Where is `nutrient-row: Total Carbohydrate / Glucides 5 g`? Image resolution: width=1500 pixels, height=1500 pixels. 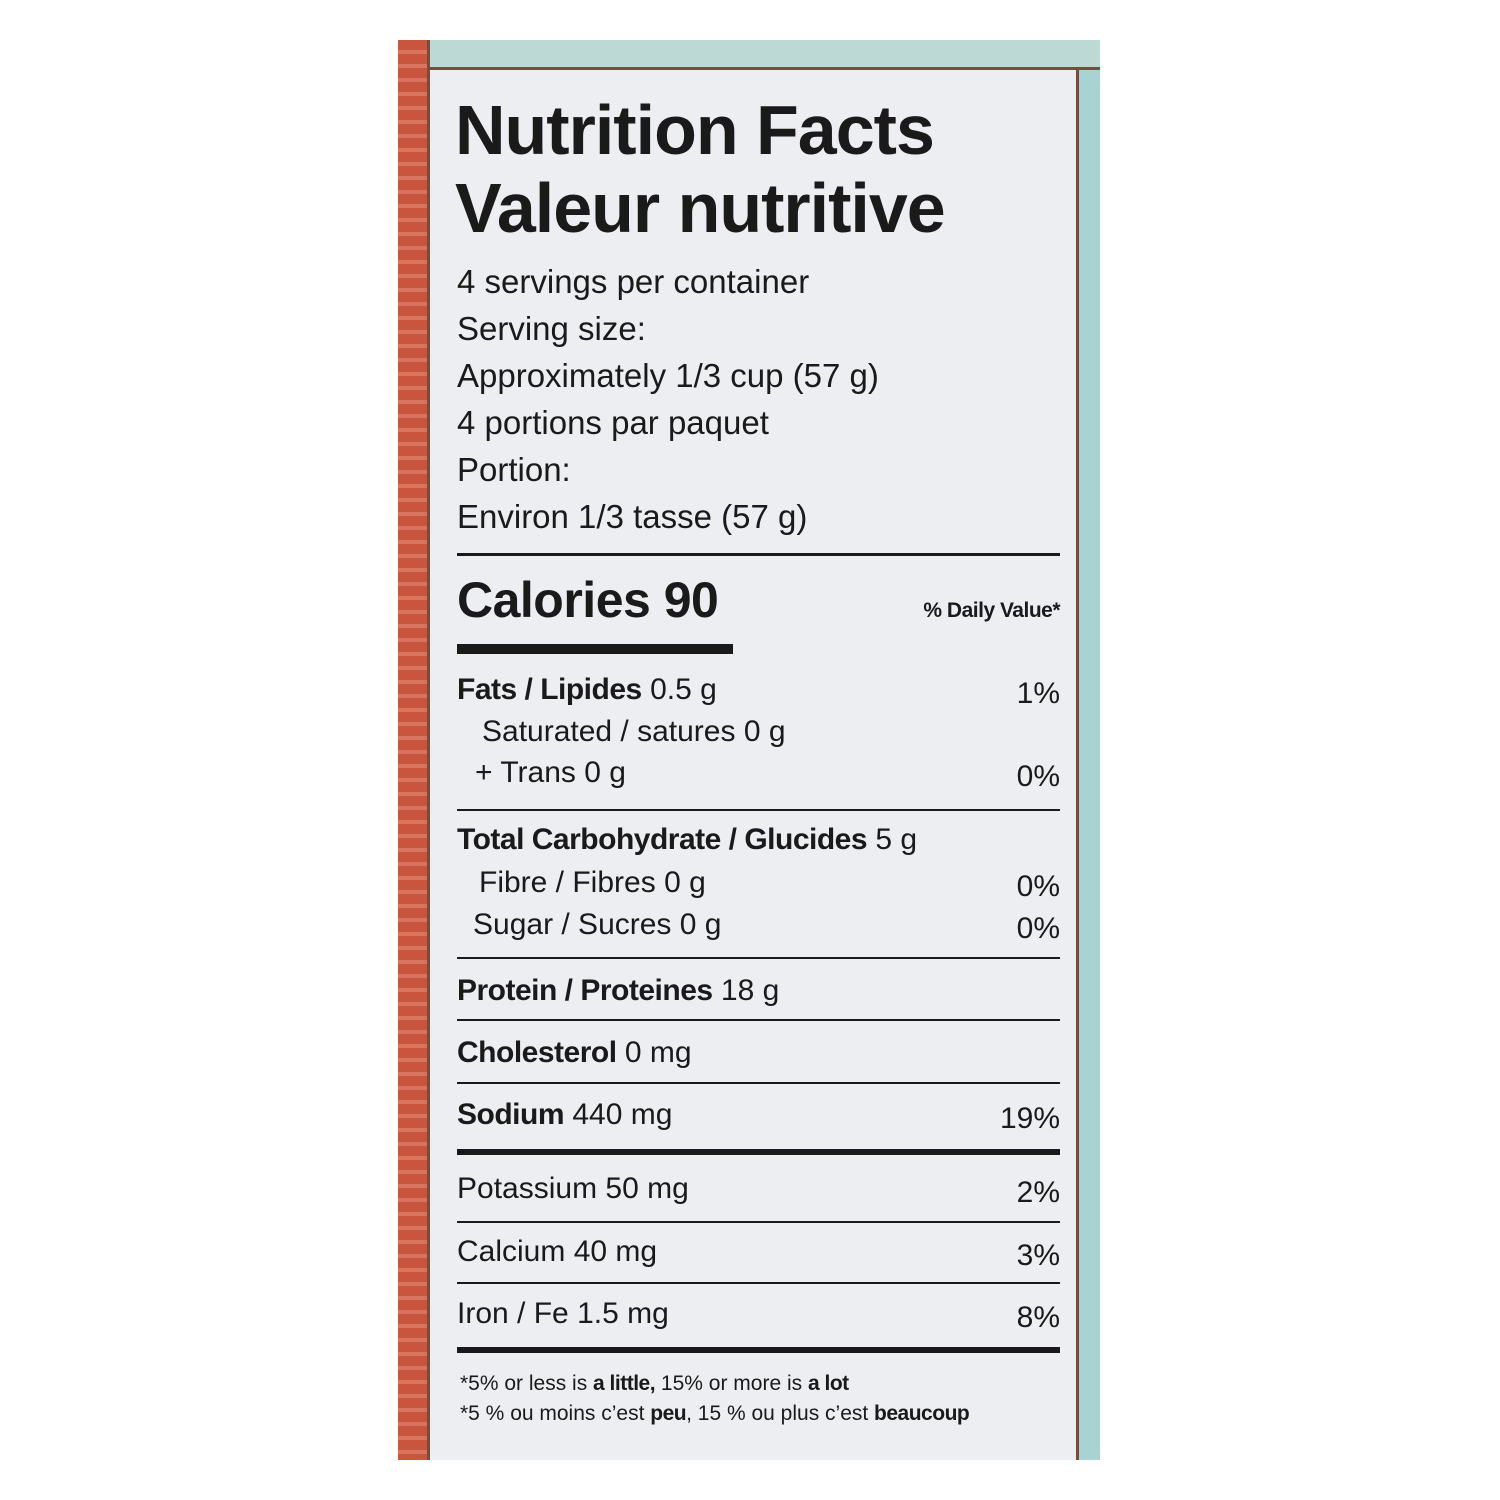
nutrient-row: Total Carbohydrate / Glucides 5 g is located at coordinates (687, 840).